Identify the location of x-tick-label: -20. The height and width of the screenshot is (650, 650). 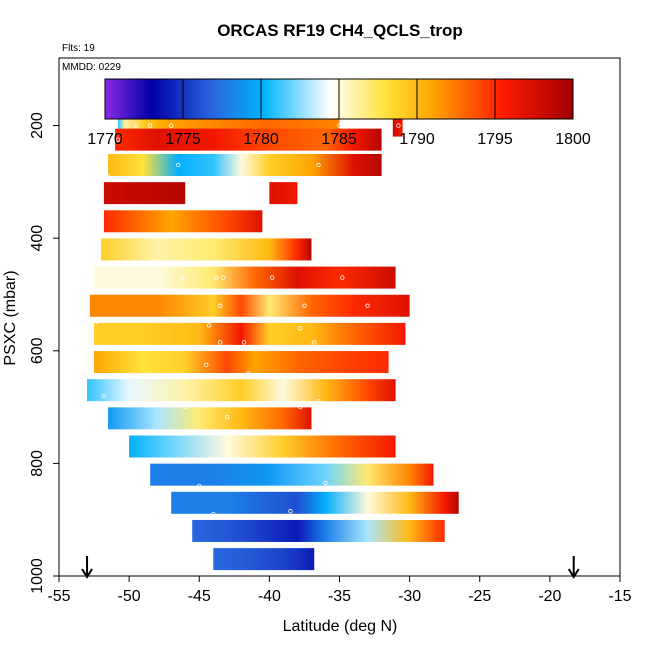
(549, 596).